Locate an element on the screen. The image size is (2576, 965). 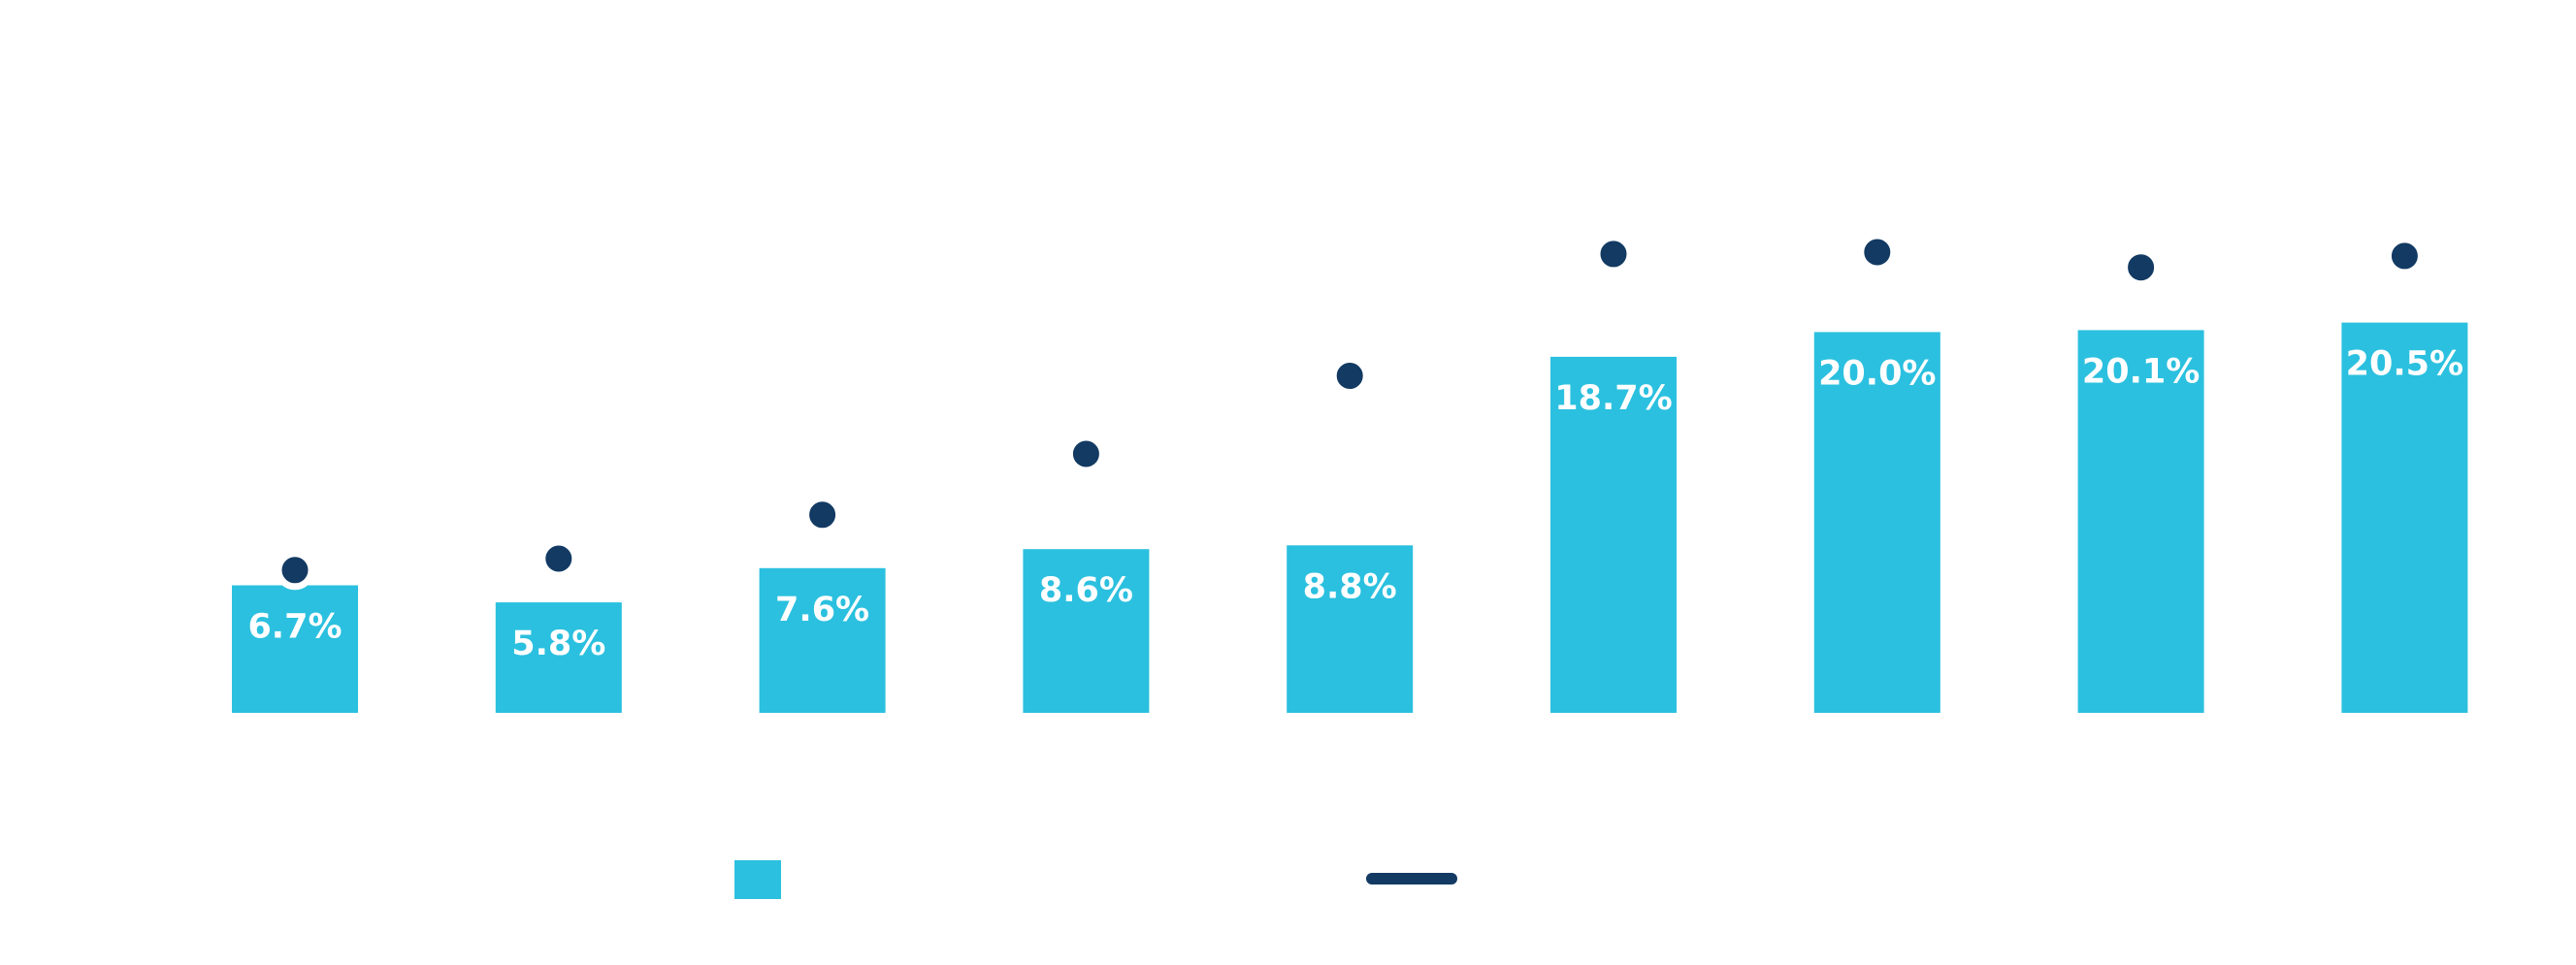
bar-label-9: 20.5% is located at coordinates (2404, 365).